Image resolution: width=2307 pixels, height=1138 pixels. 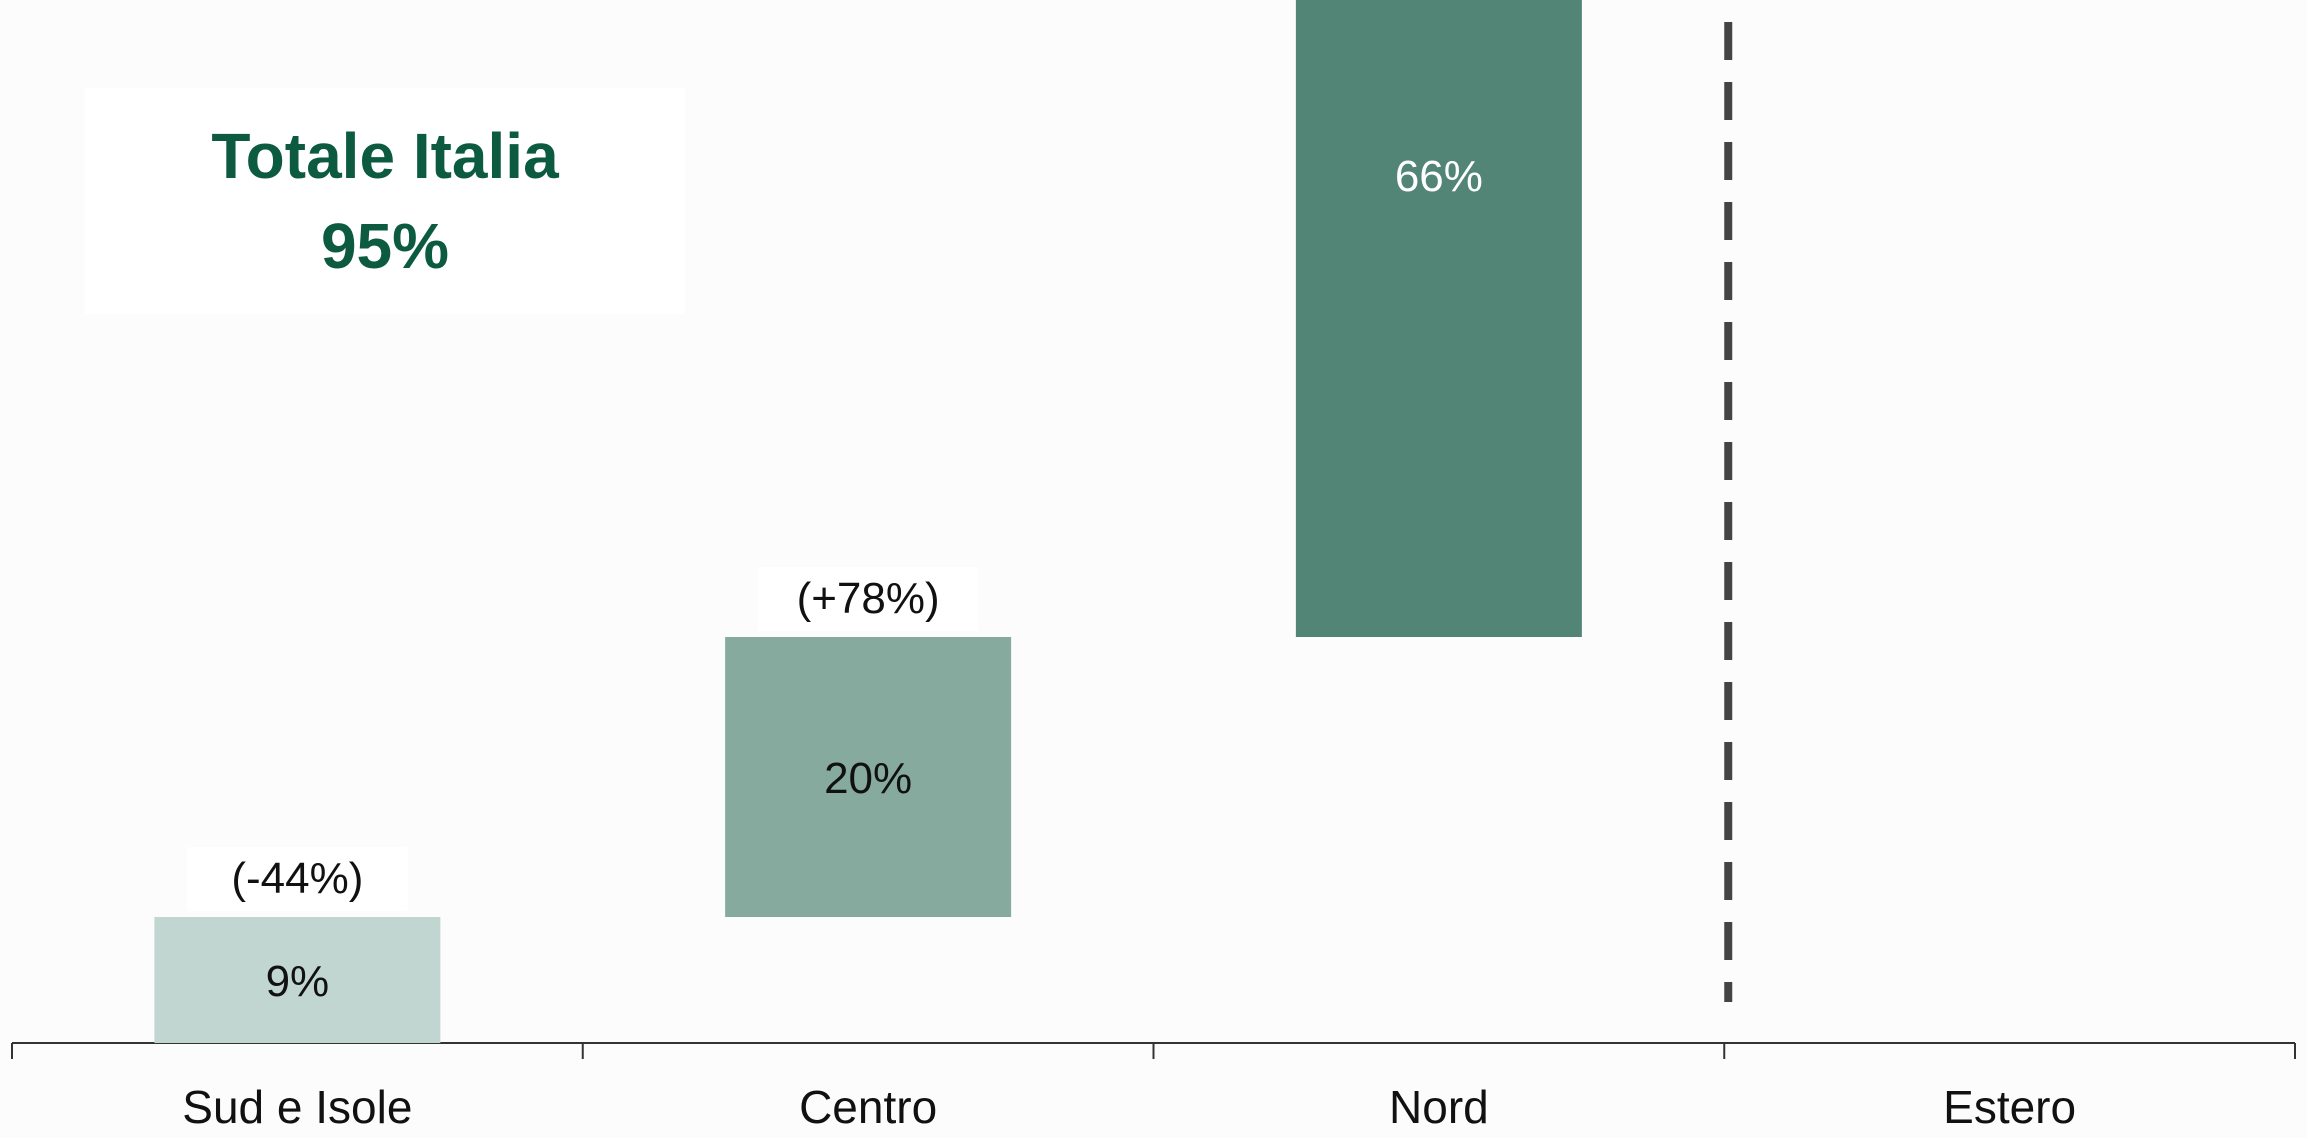 I want to click on bar-value-label: 20%, so click(x=868, y=778).